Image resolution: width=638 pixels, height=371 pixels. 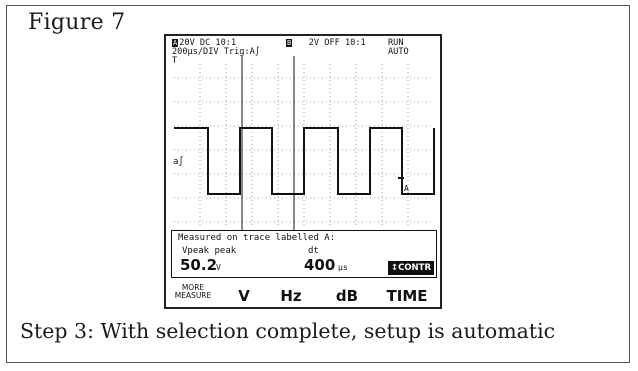 I want to click on dt-label: dt, so click(x=313, y=251).